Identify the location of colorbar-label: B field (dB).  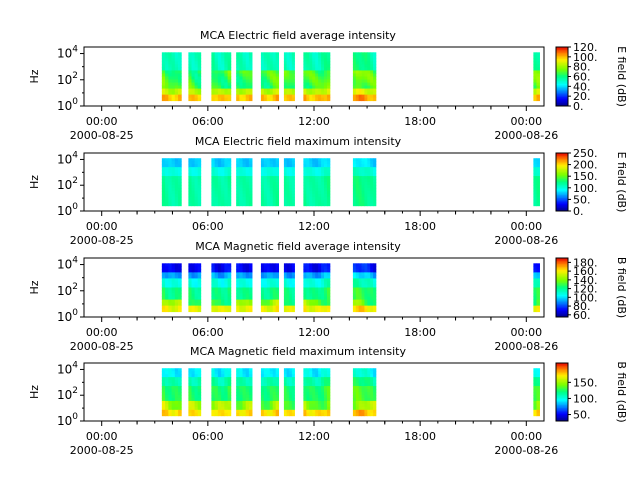
(621, 391).